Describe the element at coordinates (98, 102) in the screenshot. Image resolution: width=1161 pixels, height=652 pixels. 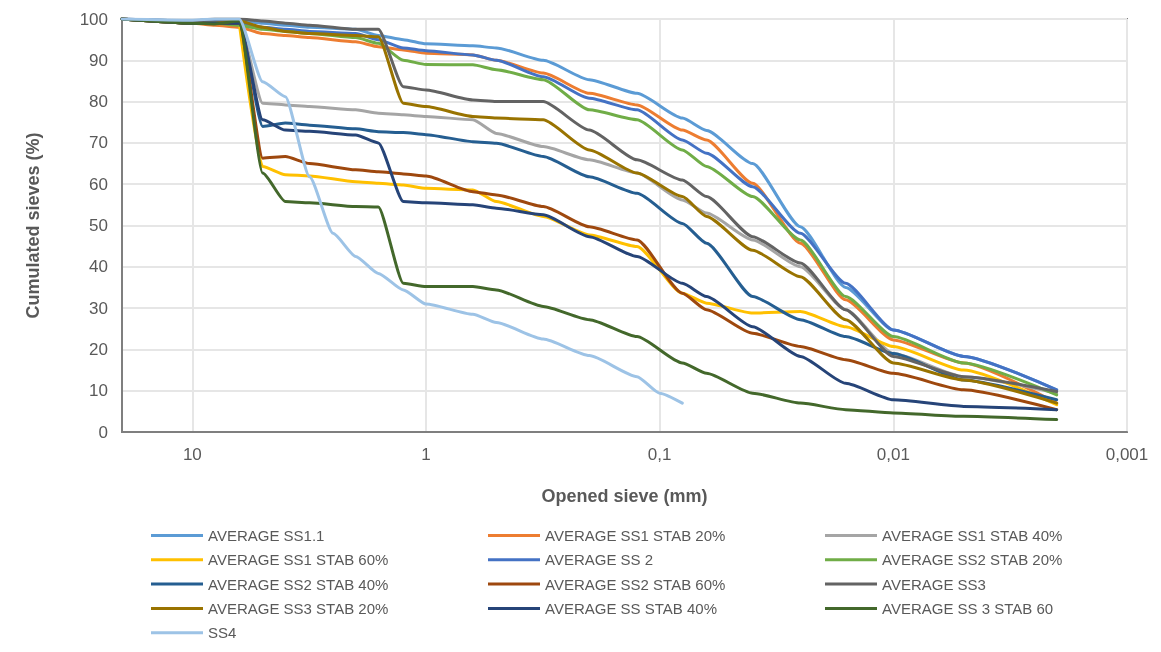
I see `y-tick-label: 80` at that location.